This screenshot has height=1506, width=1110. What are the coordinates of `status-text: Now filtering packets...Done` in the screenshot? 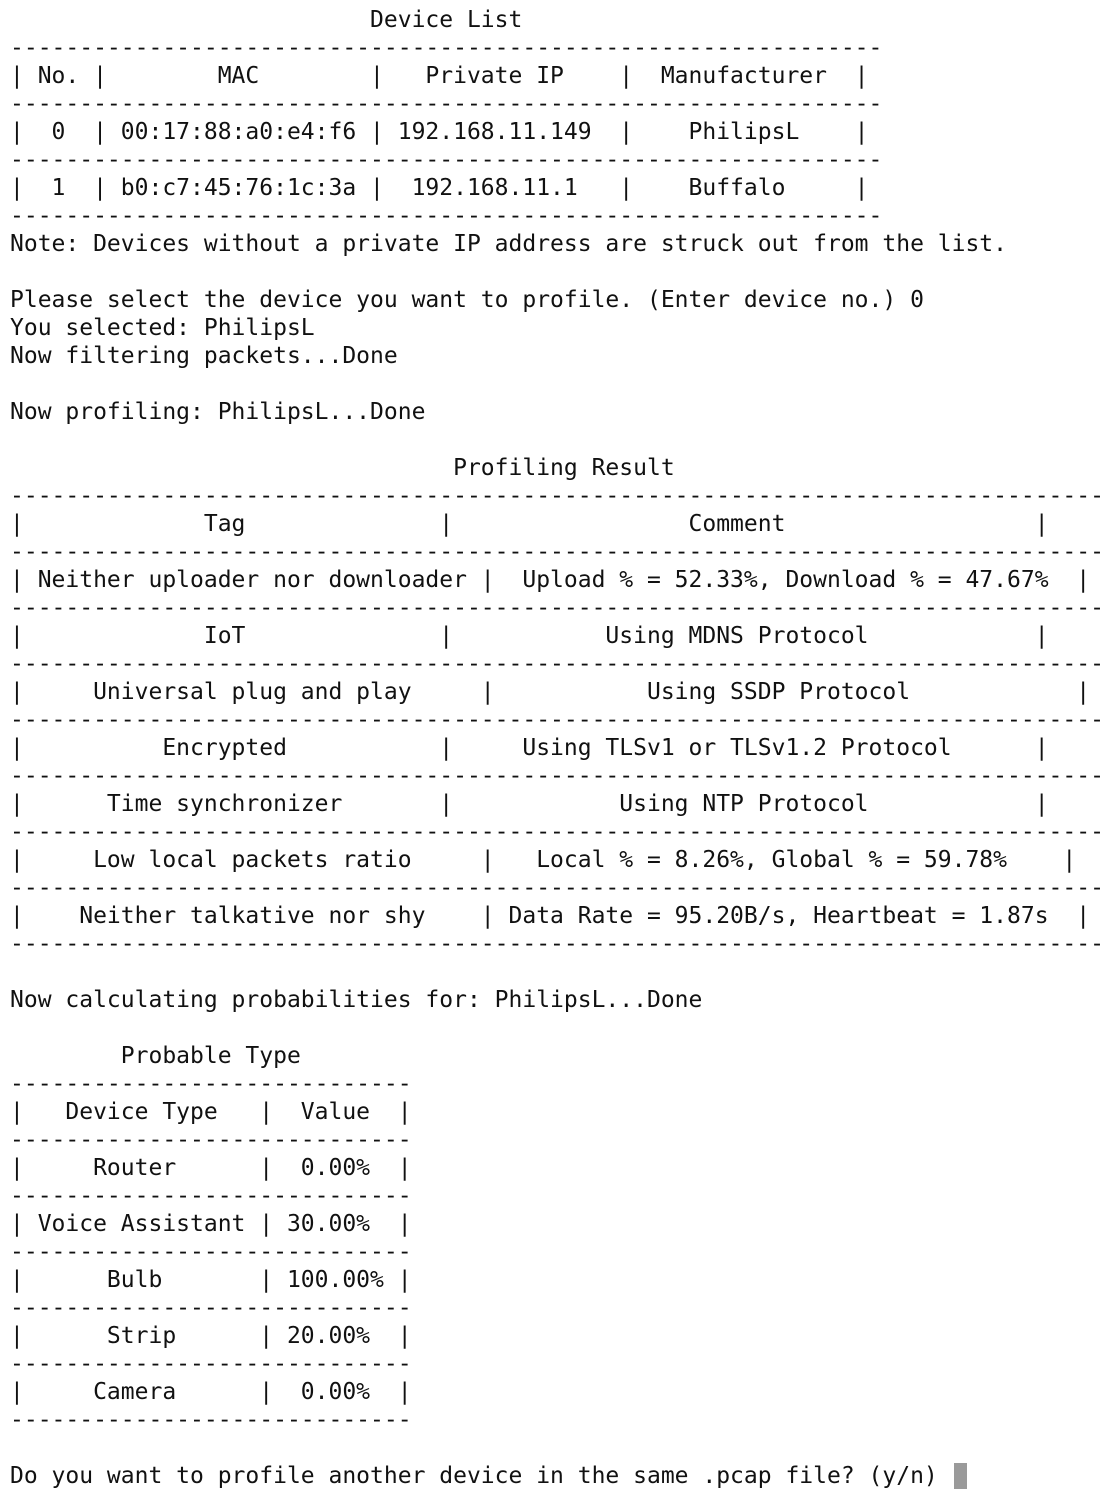 It's located at (204, 356).